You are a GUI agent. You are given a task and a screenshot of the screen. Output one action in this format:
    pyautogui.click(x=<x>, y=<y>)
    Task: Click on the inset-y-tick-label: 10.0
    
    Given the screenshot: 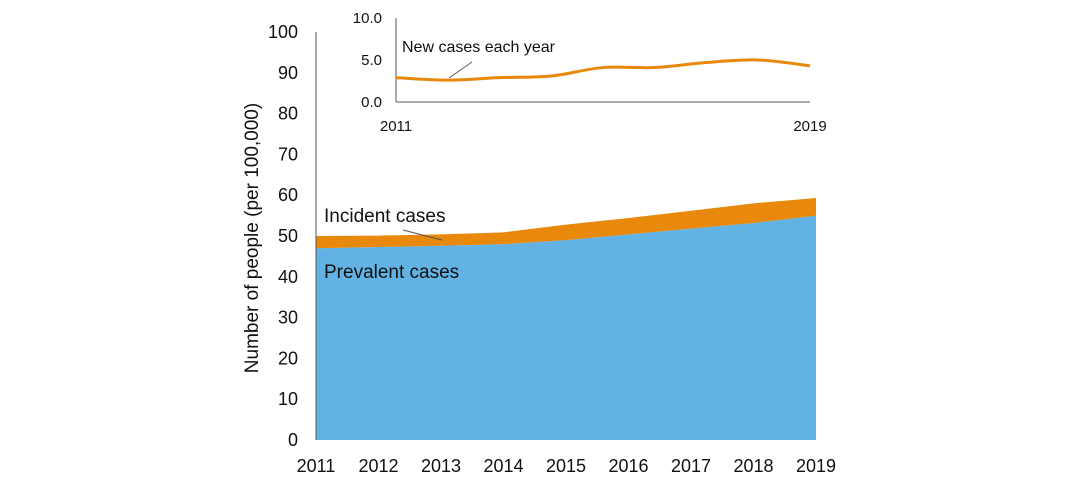 What is the action you would take?
    pyautogui.click(x=367, y=18)
    